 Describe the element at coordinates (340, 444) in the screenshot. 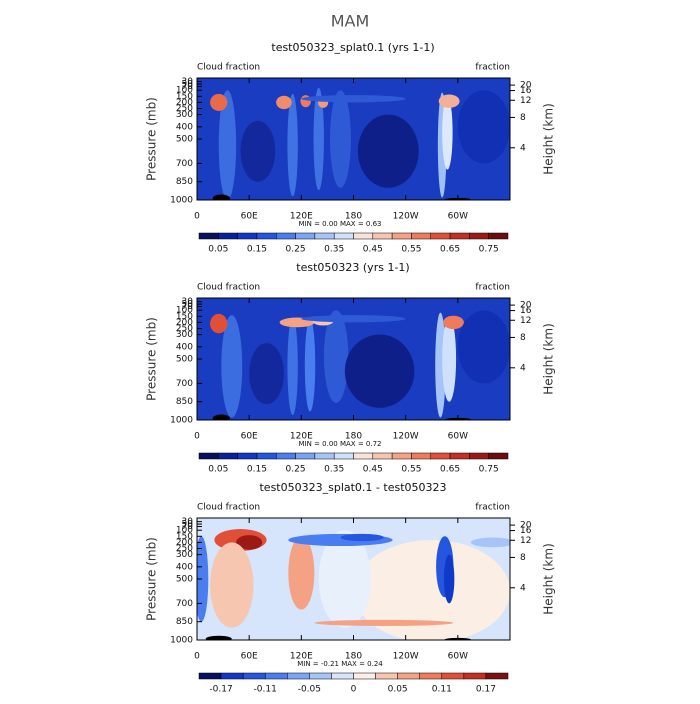

I see `stats: MIN = 0.00 MAX = 0.72` at that location.